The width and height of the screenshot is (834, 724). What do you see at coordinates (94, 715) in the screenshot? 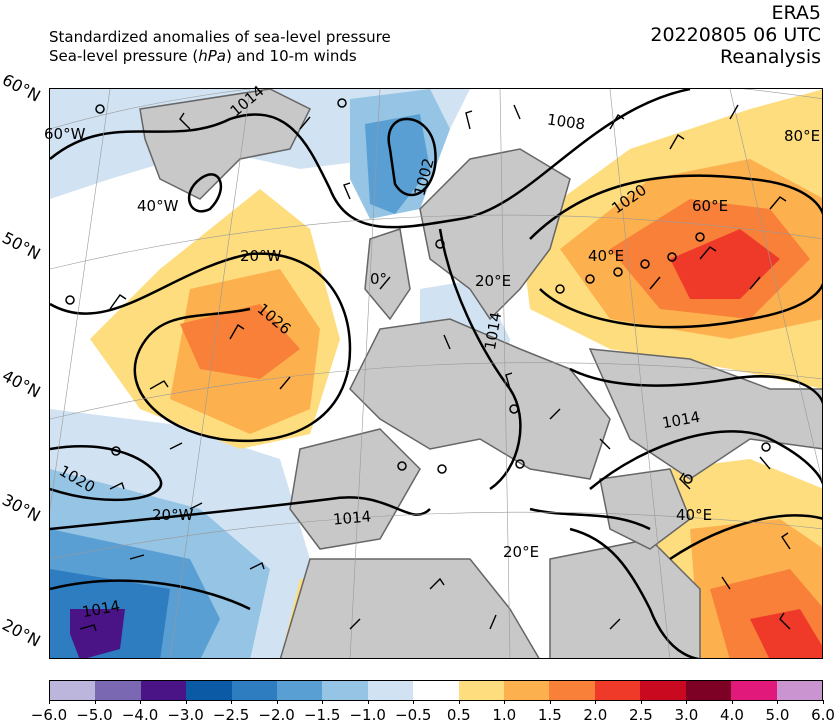
I see `colorbar-tick-label: −5.0` at bounding box center [94, 715].